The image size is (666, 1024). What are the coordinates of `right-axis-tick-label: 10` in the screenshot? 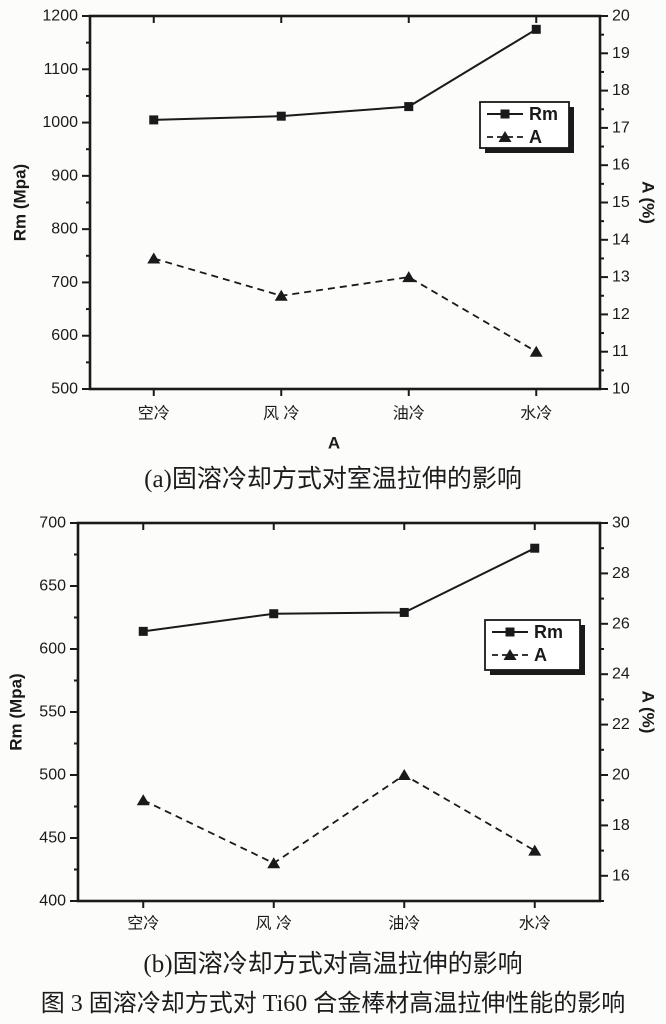 It's located at (621, 389).